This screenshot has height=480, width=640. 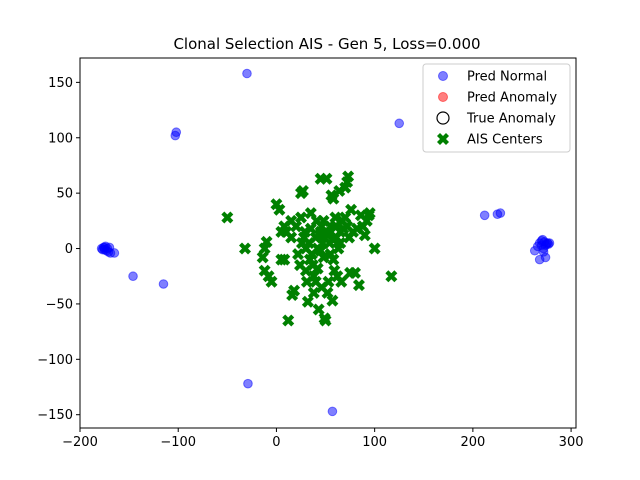 I want to click on legend-box, so click(x=496, y=108).